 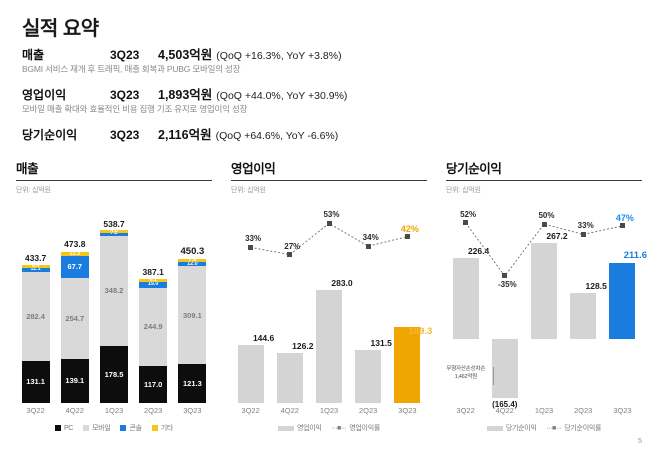 What do you see at coordinates (74, 410) in the screenshot?
I see `x-axis-label: 4Q22` at bounding box center [74, 410].